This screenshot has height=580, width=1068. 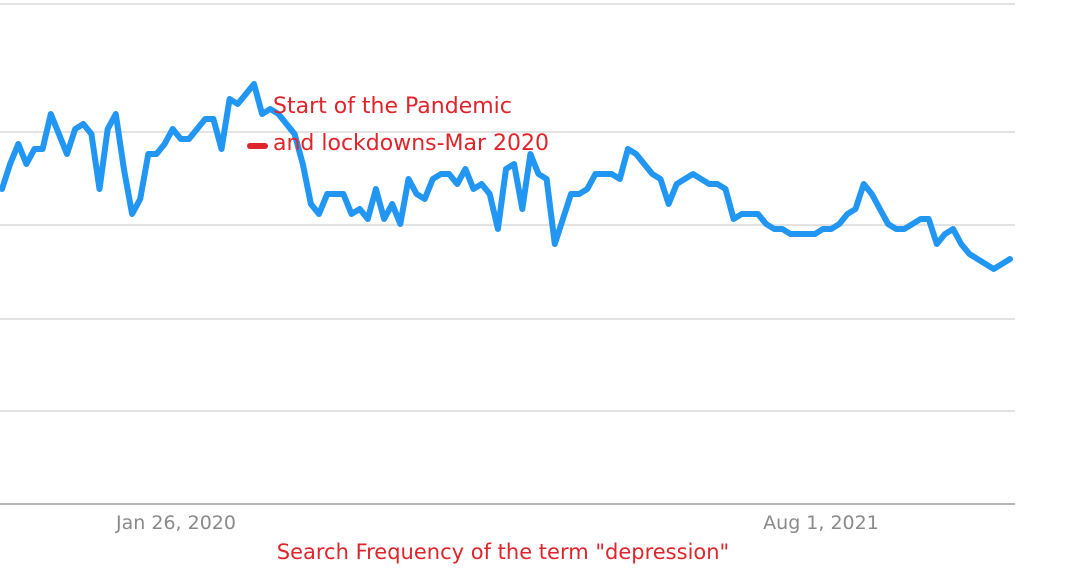 I want to click on annotation-marker, so click(x=257, y=146).